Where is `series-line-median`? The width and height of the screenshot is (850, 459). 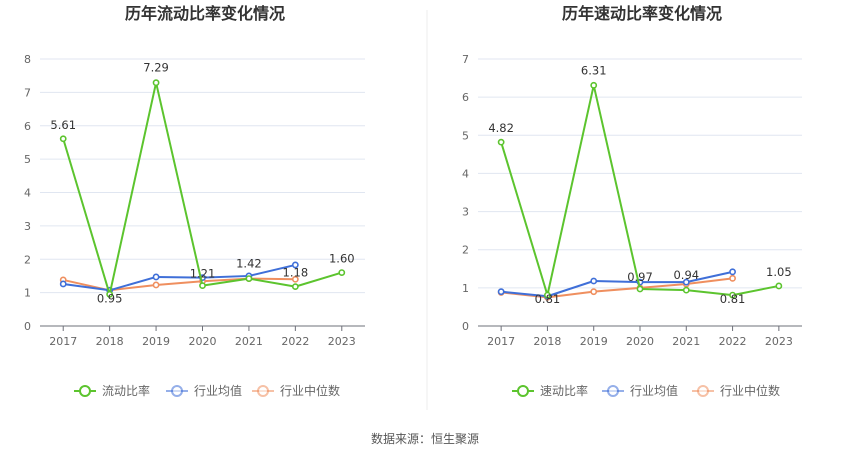 series-line-median is located at coordinates (617, 288).